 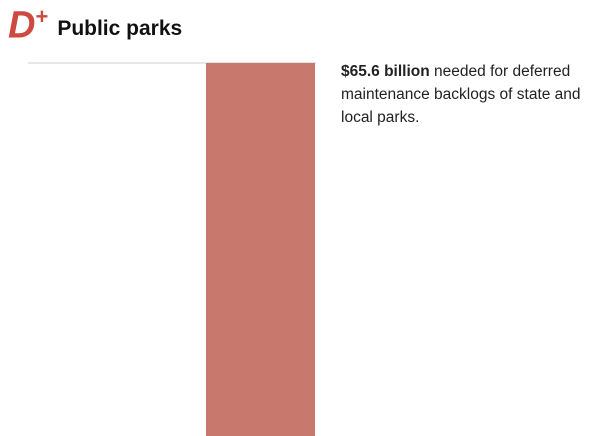 I want to click on grade-badge: D+, so click(x=28, y=25).